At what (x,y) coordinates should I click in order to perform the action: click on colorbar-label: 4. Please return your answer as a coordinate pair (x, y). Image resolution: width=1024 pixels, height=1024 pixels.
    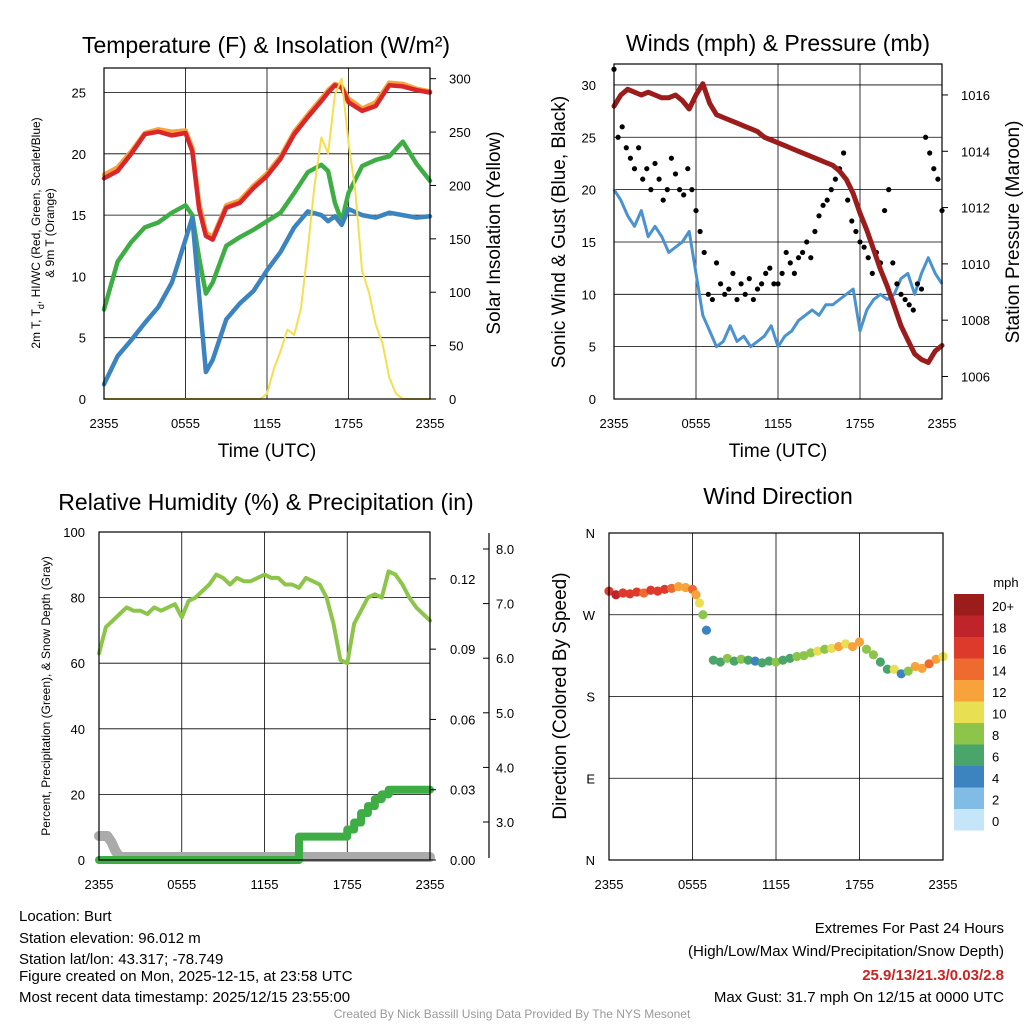
    Looking at the image, I should click on (995, 778).